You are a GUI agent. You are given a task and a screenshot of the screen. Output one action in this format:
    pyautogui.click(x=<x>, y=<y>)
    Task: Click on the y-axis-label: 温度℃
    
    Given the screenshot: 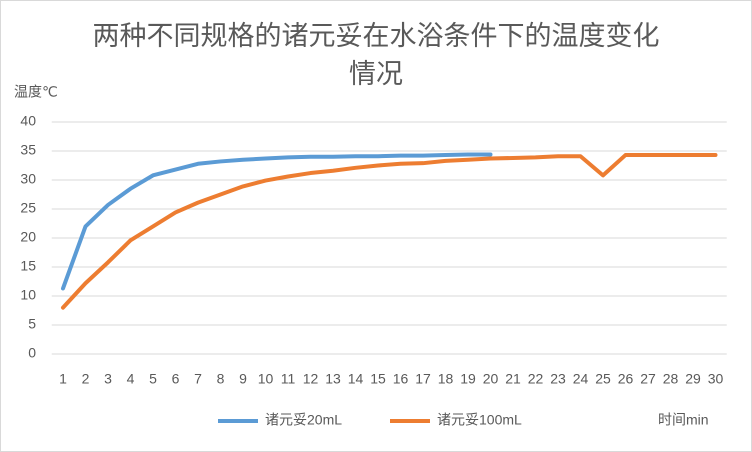 What is the action you would take?
    pyautogui.click(x=36, y=92)
    